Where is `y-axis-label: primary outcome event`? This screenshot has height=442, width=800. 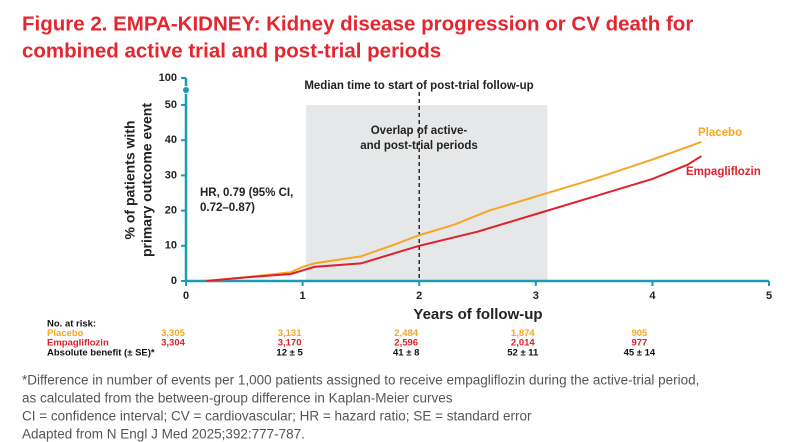 y-axis-label: primary outcome event is located at coordinates (147, 180).